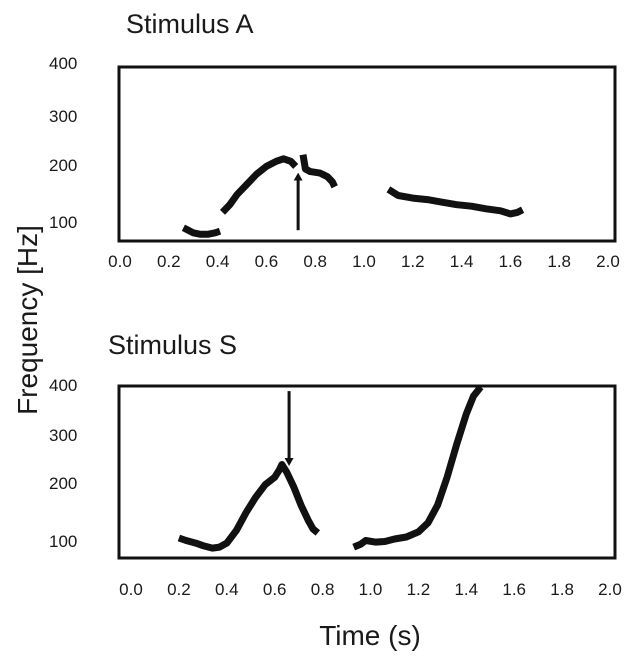  I want to click on x-axis-title: Time (s), so click(370, 635).